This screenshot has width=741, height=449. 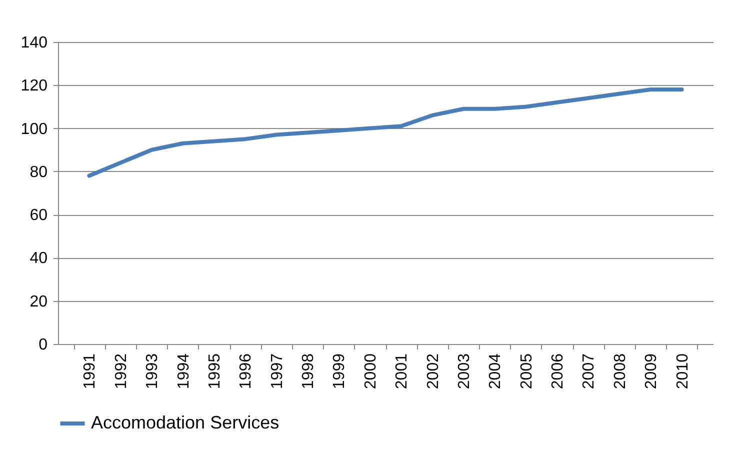 I want to click on x-tick-label: 2006, so click(x=558, y=371).